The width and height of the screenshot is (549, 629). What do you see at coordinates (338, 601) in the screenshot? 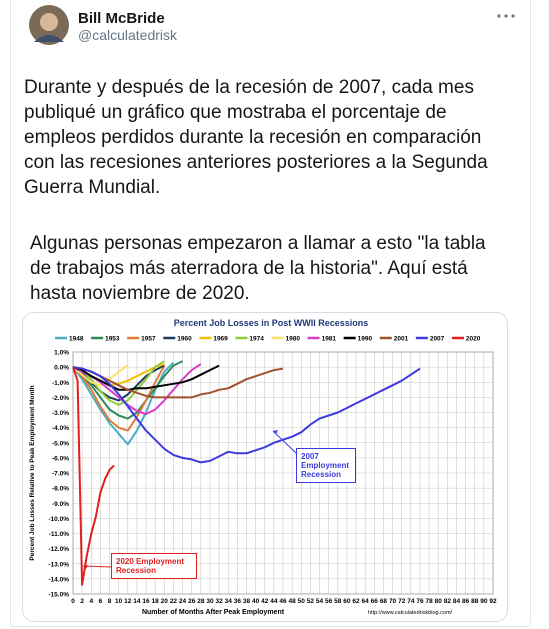
I see `x-tick-label: 58` at bounding box center [338, 601].